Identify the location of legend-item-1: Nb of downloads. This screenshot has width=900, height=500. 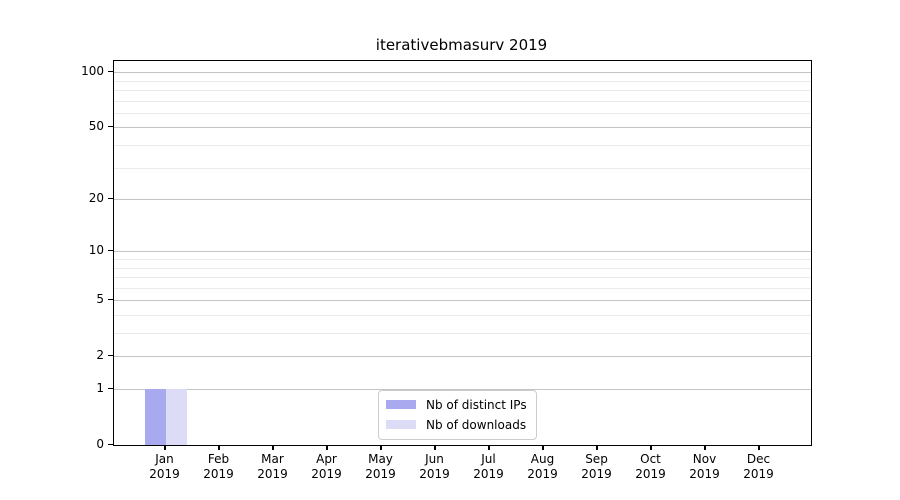
(456, 424).